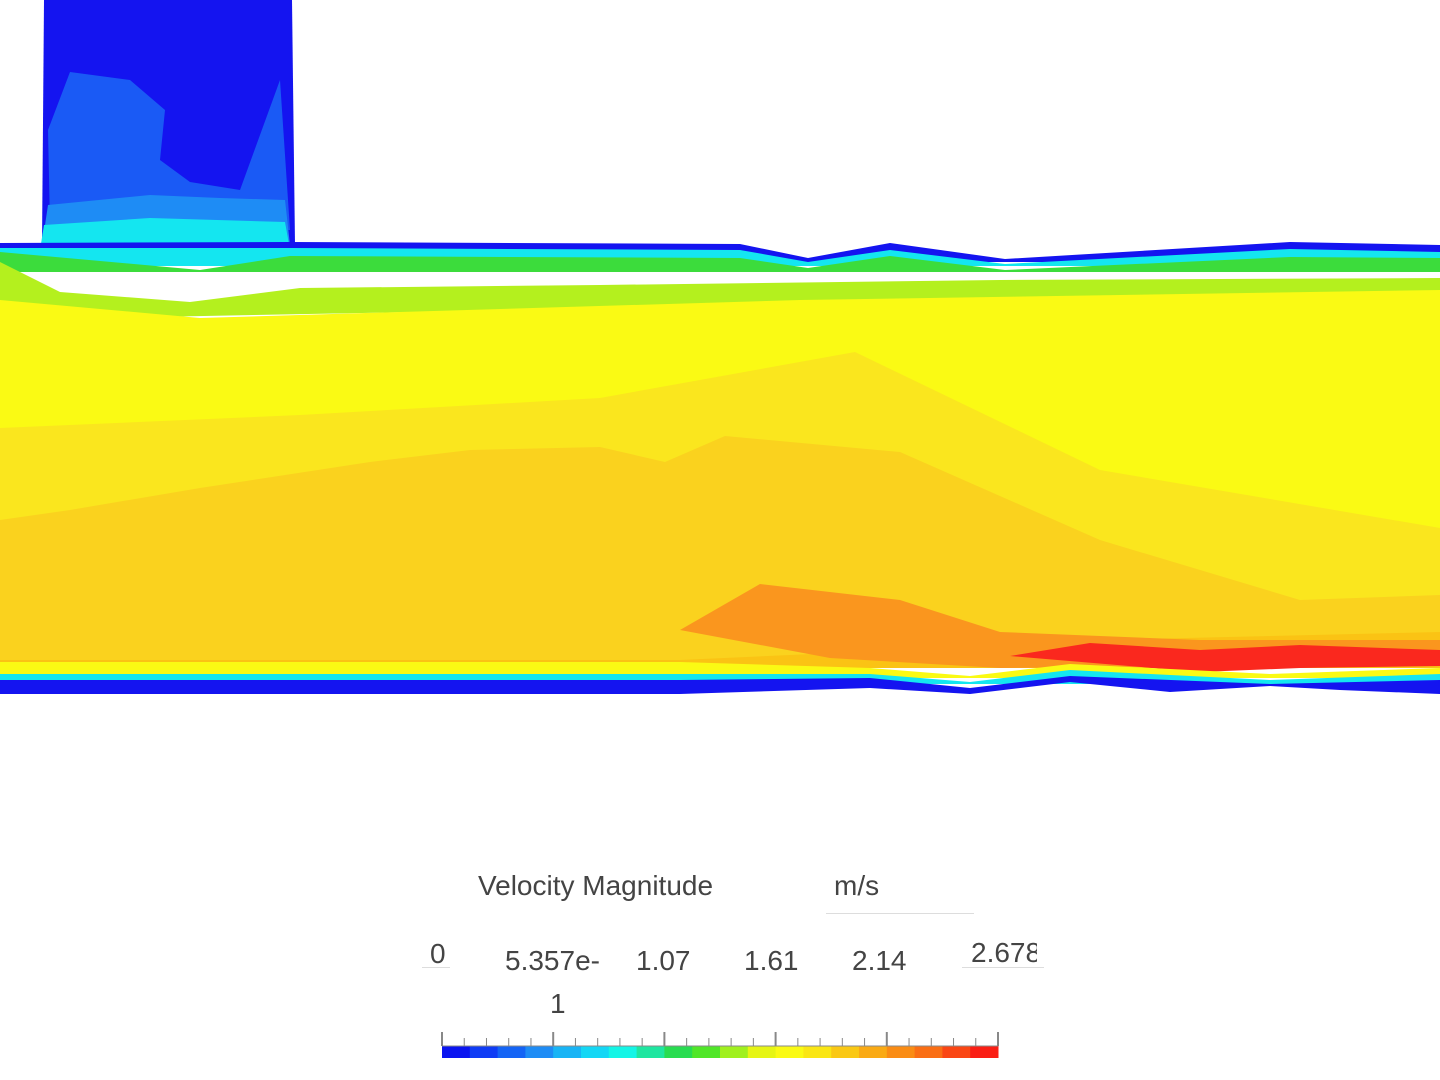  I want to click on pipe-orange-pocket, so click(1060, 626).